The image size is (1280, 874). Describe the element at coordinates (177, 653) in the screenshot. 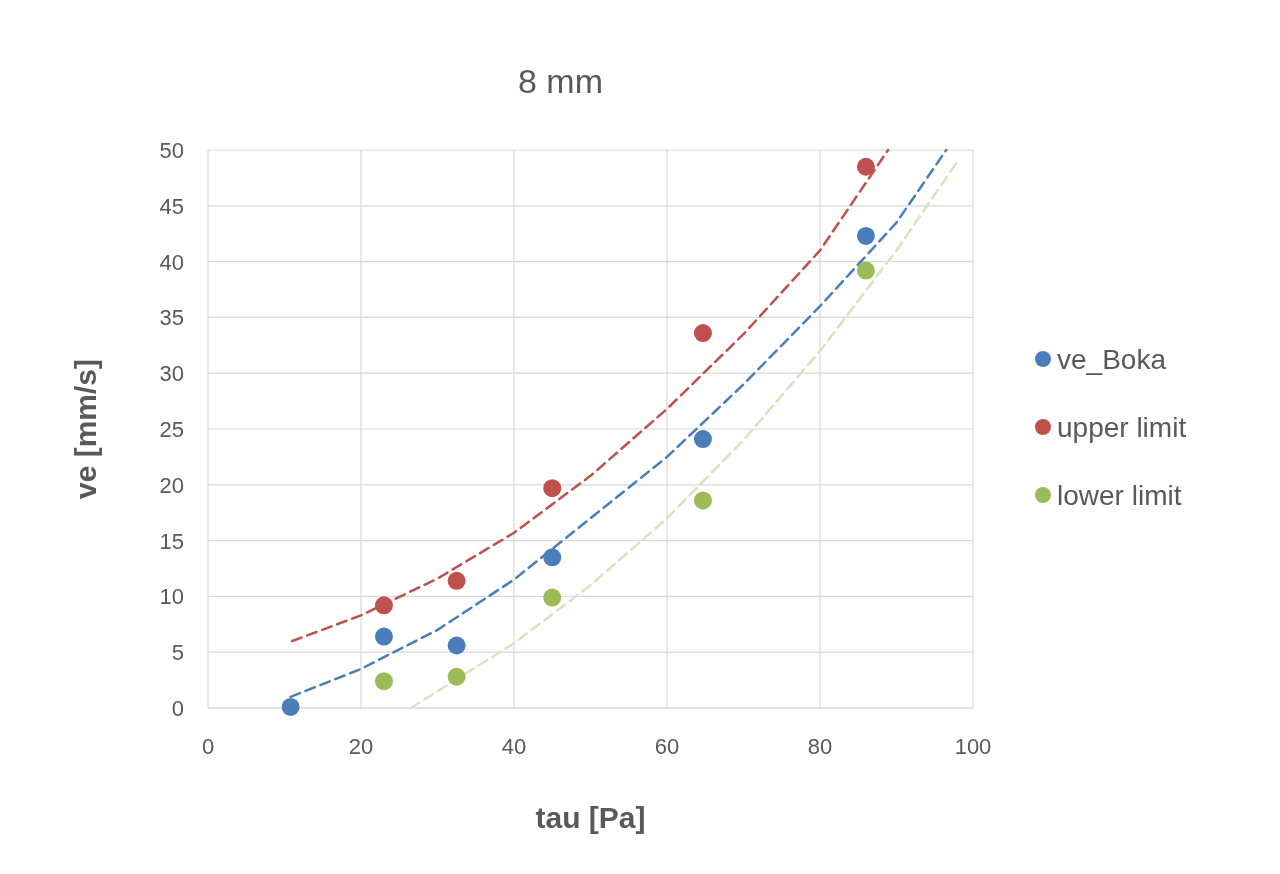

I see `y-tick-label: 5` at that location.